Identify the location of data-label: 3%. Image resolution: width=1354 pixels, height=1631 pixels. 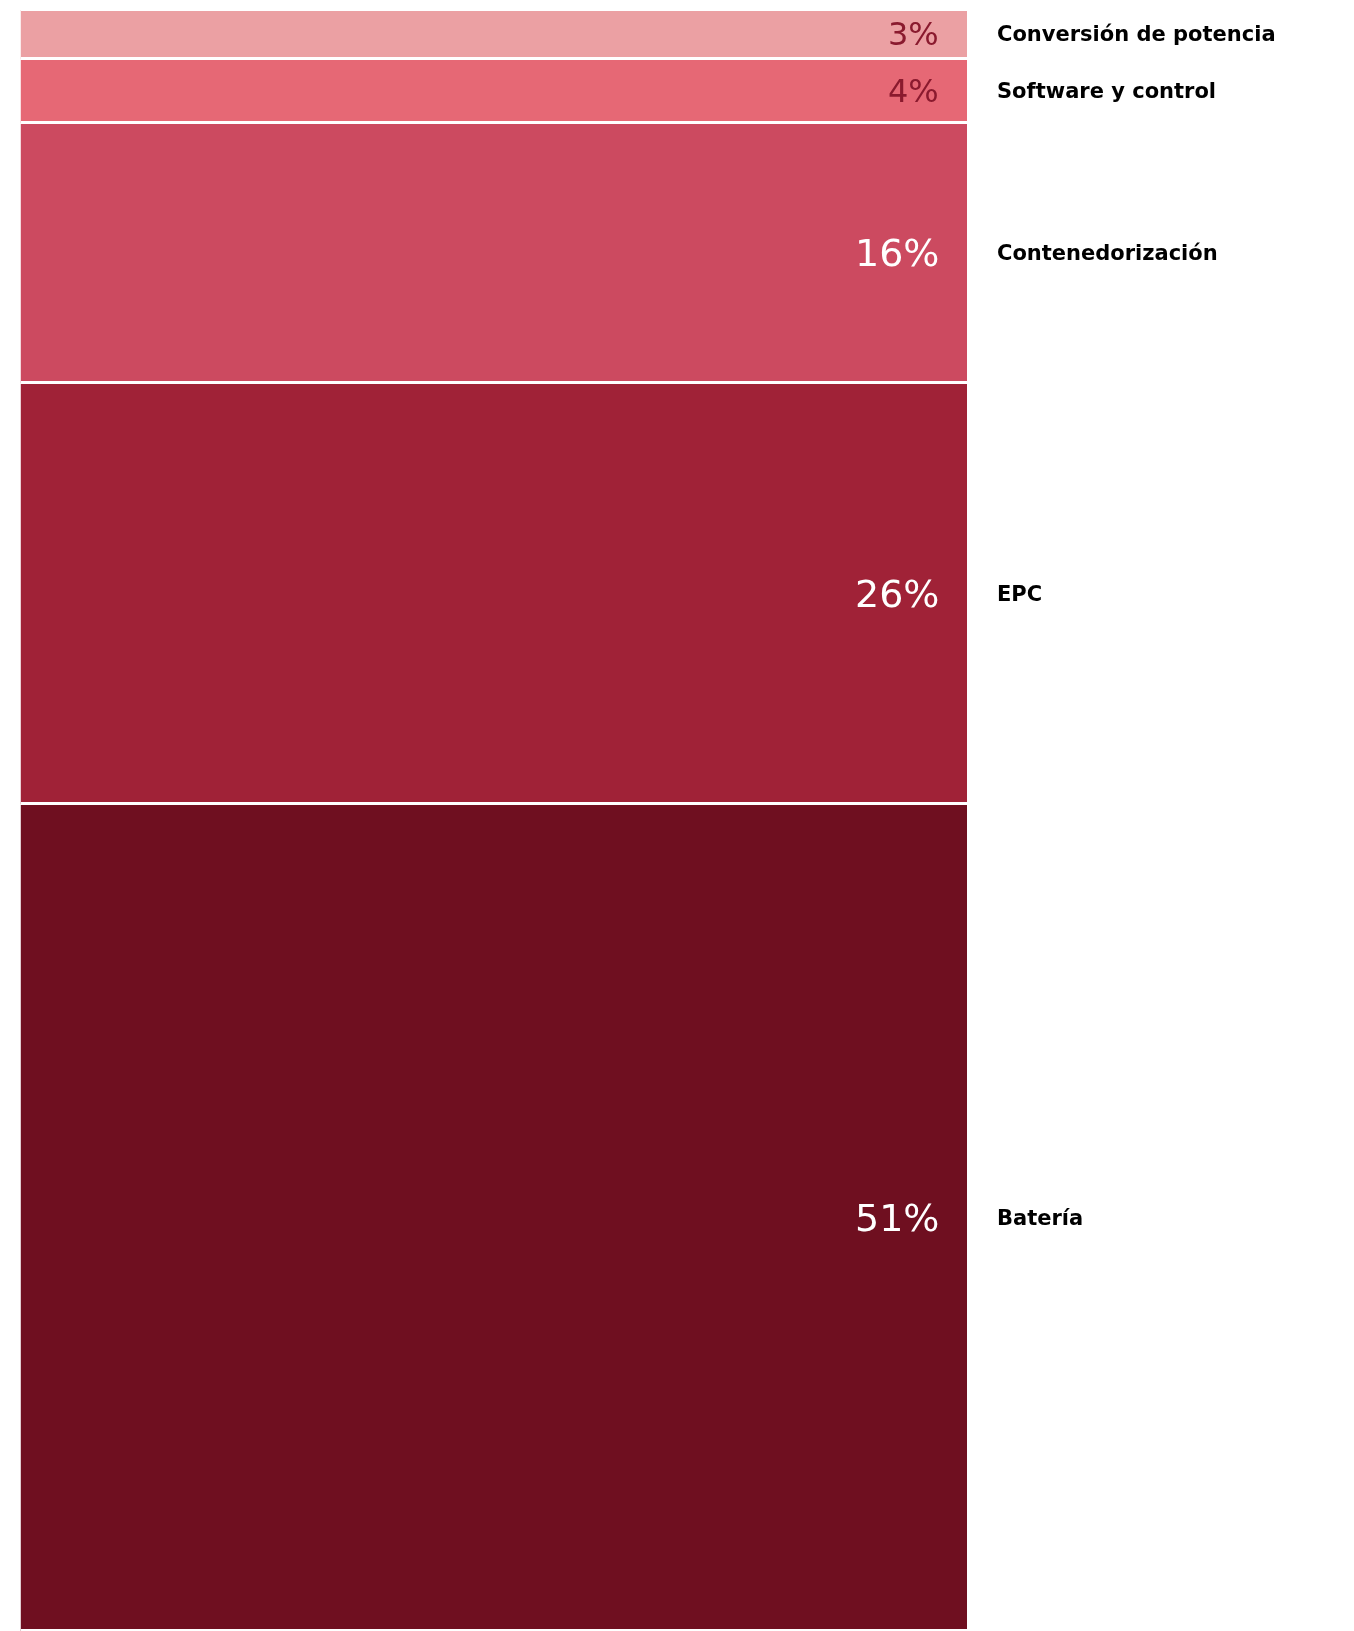
(913, 34).